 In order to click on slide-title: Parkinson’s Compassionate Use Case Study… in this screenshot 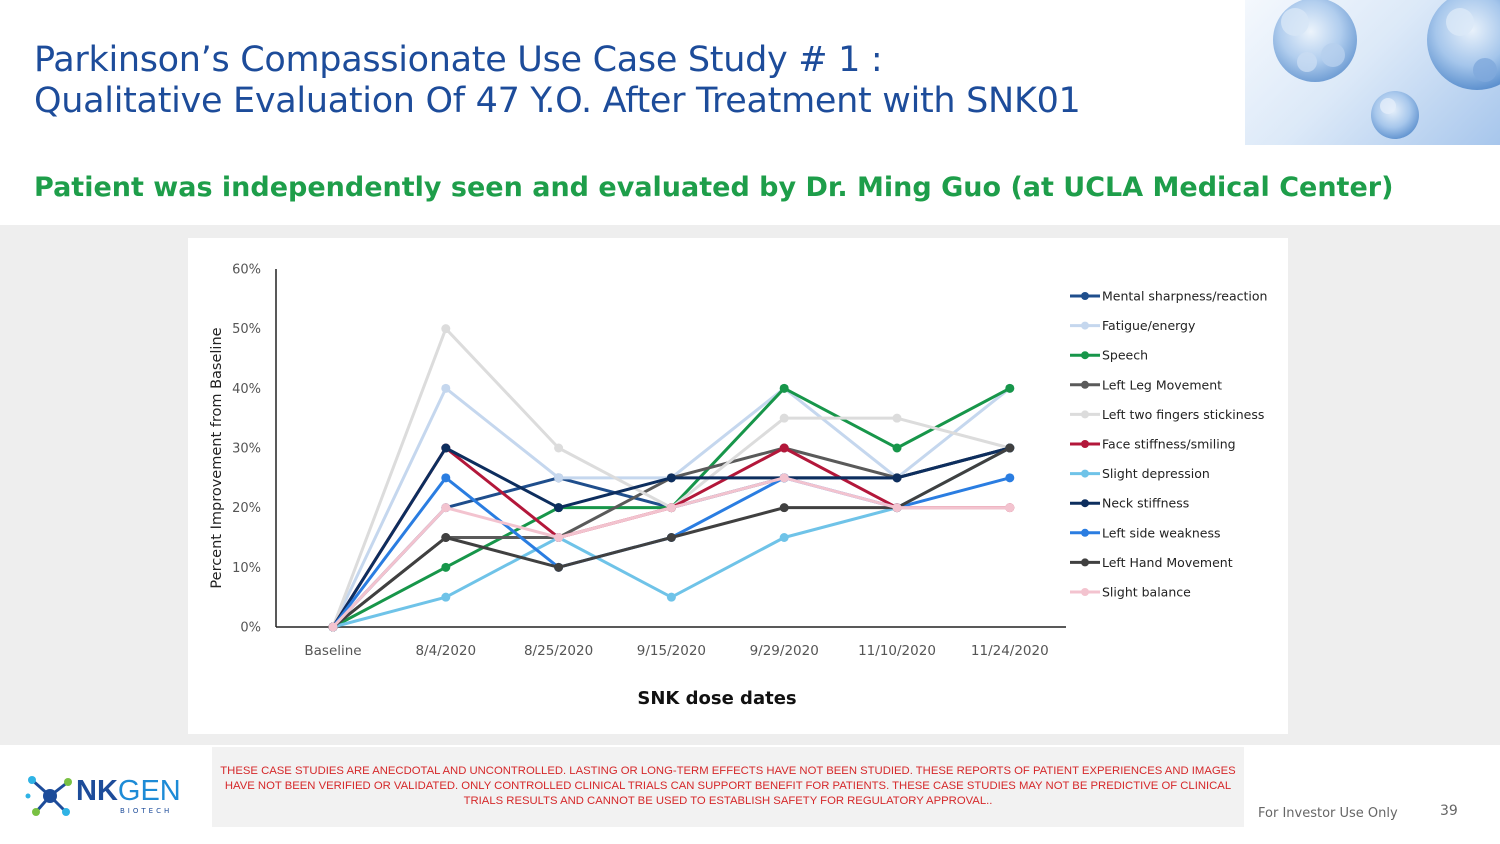, I will do `click(557, 81)`.